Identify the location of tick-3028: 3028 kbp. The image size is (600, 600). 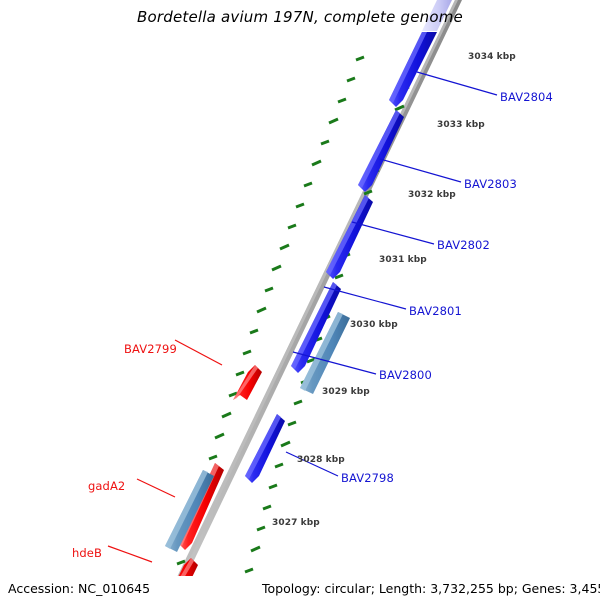
(321, 460).